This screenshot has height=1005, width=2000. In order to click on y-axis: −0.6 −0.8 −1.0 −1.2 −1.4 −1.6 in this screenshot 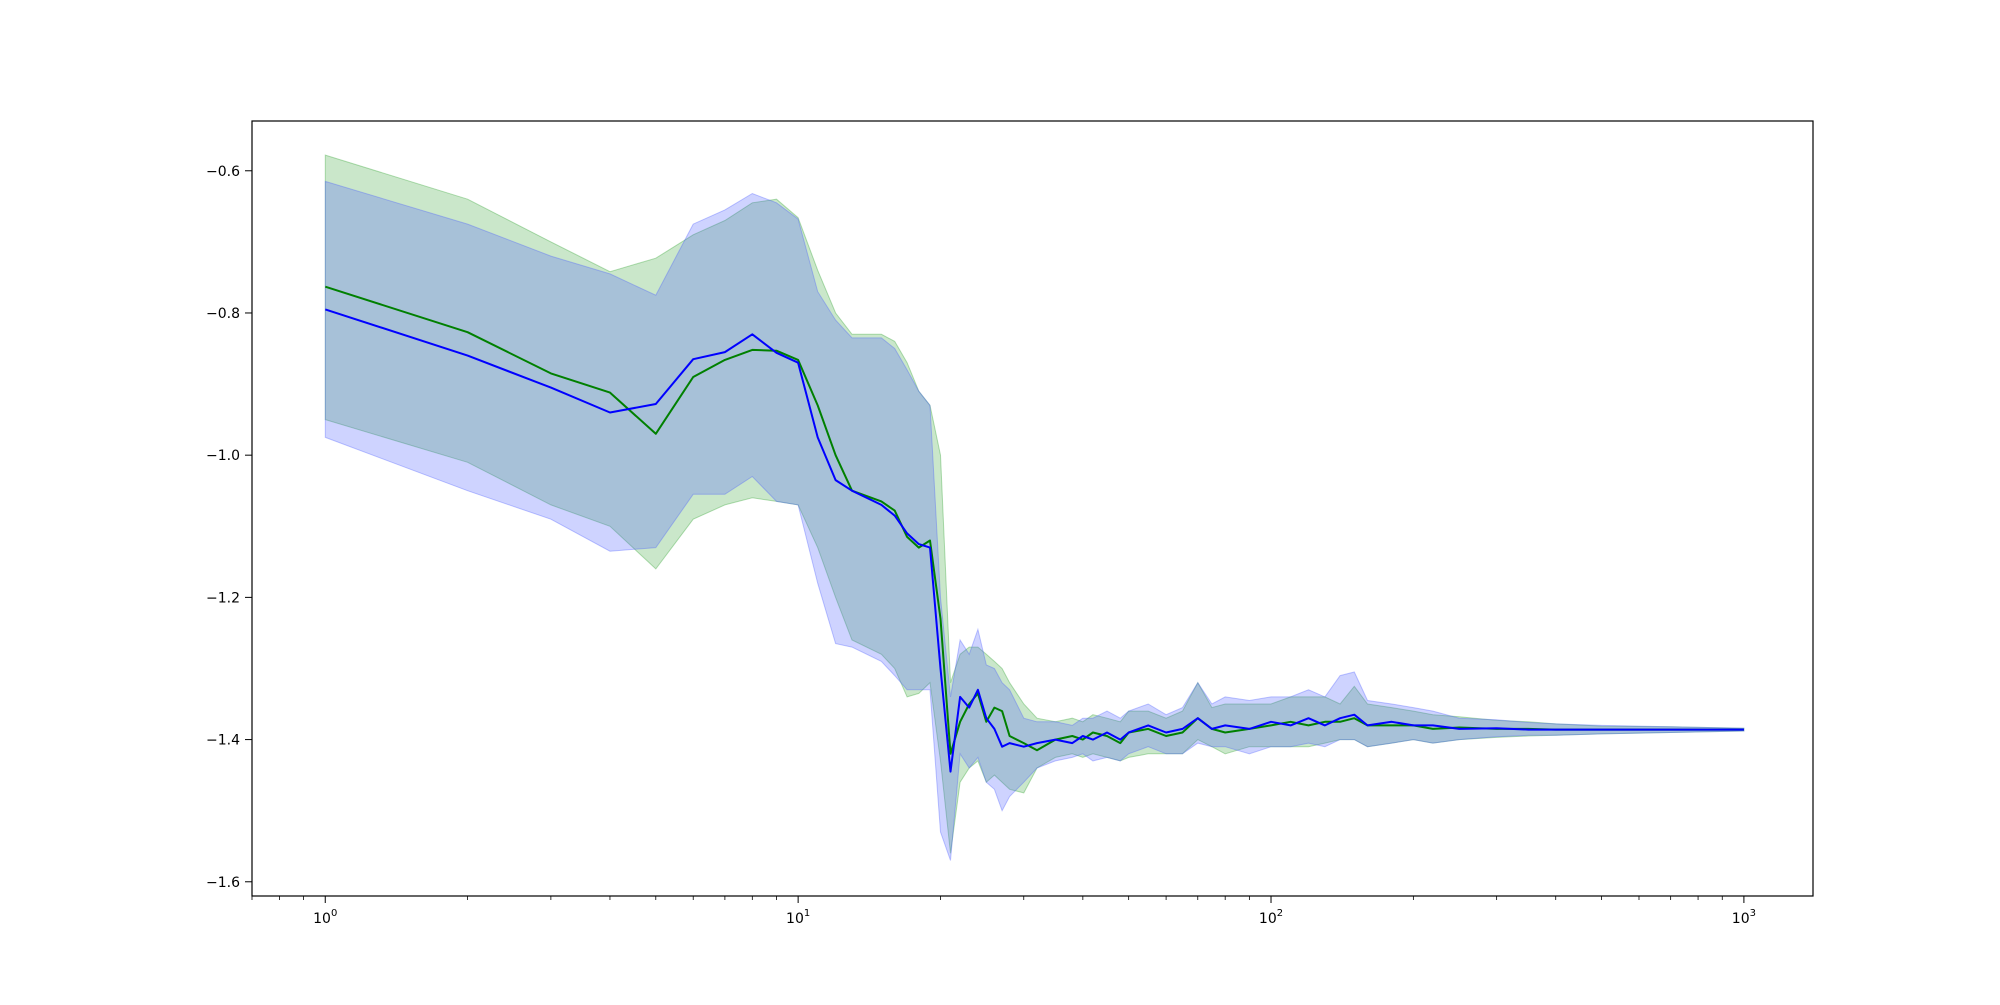, I will do `click(229, 527)`.